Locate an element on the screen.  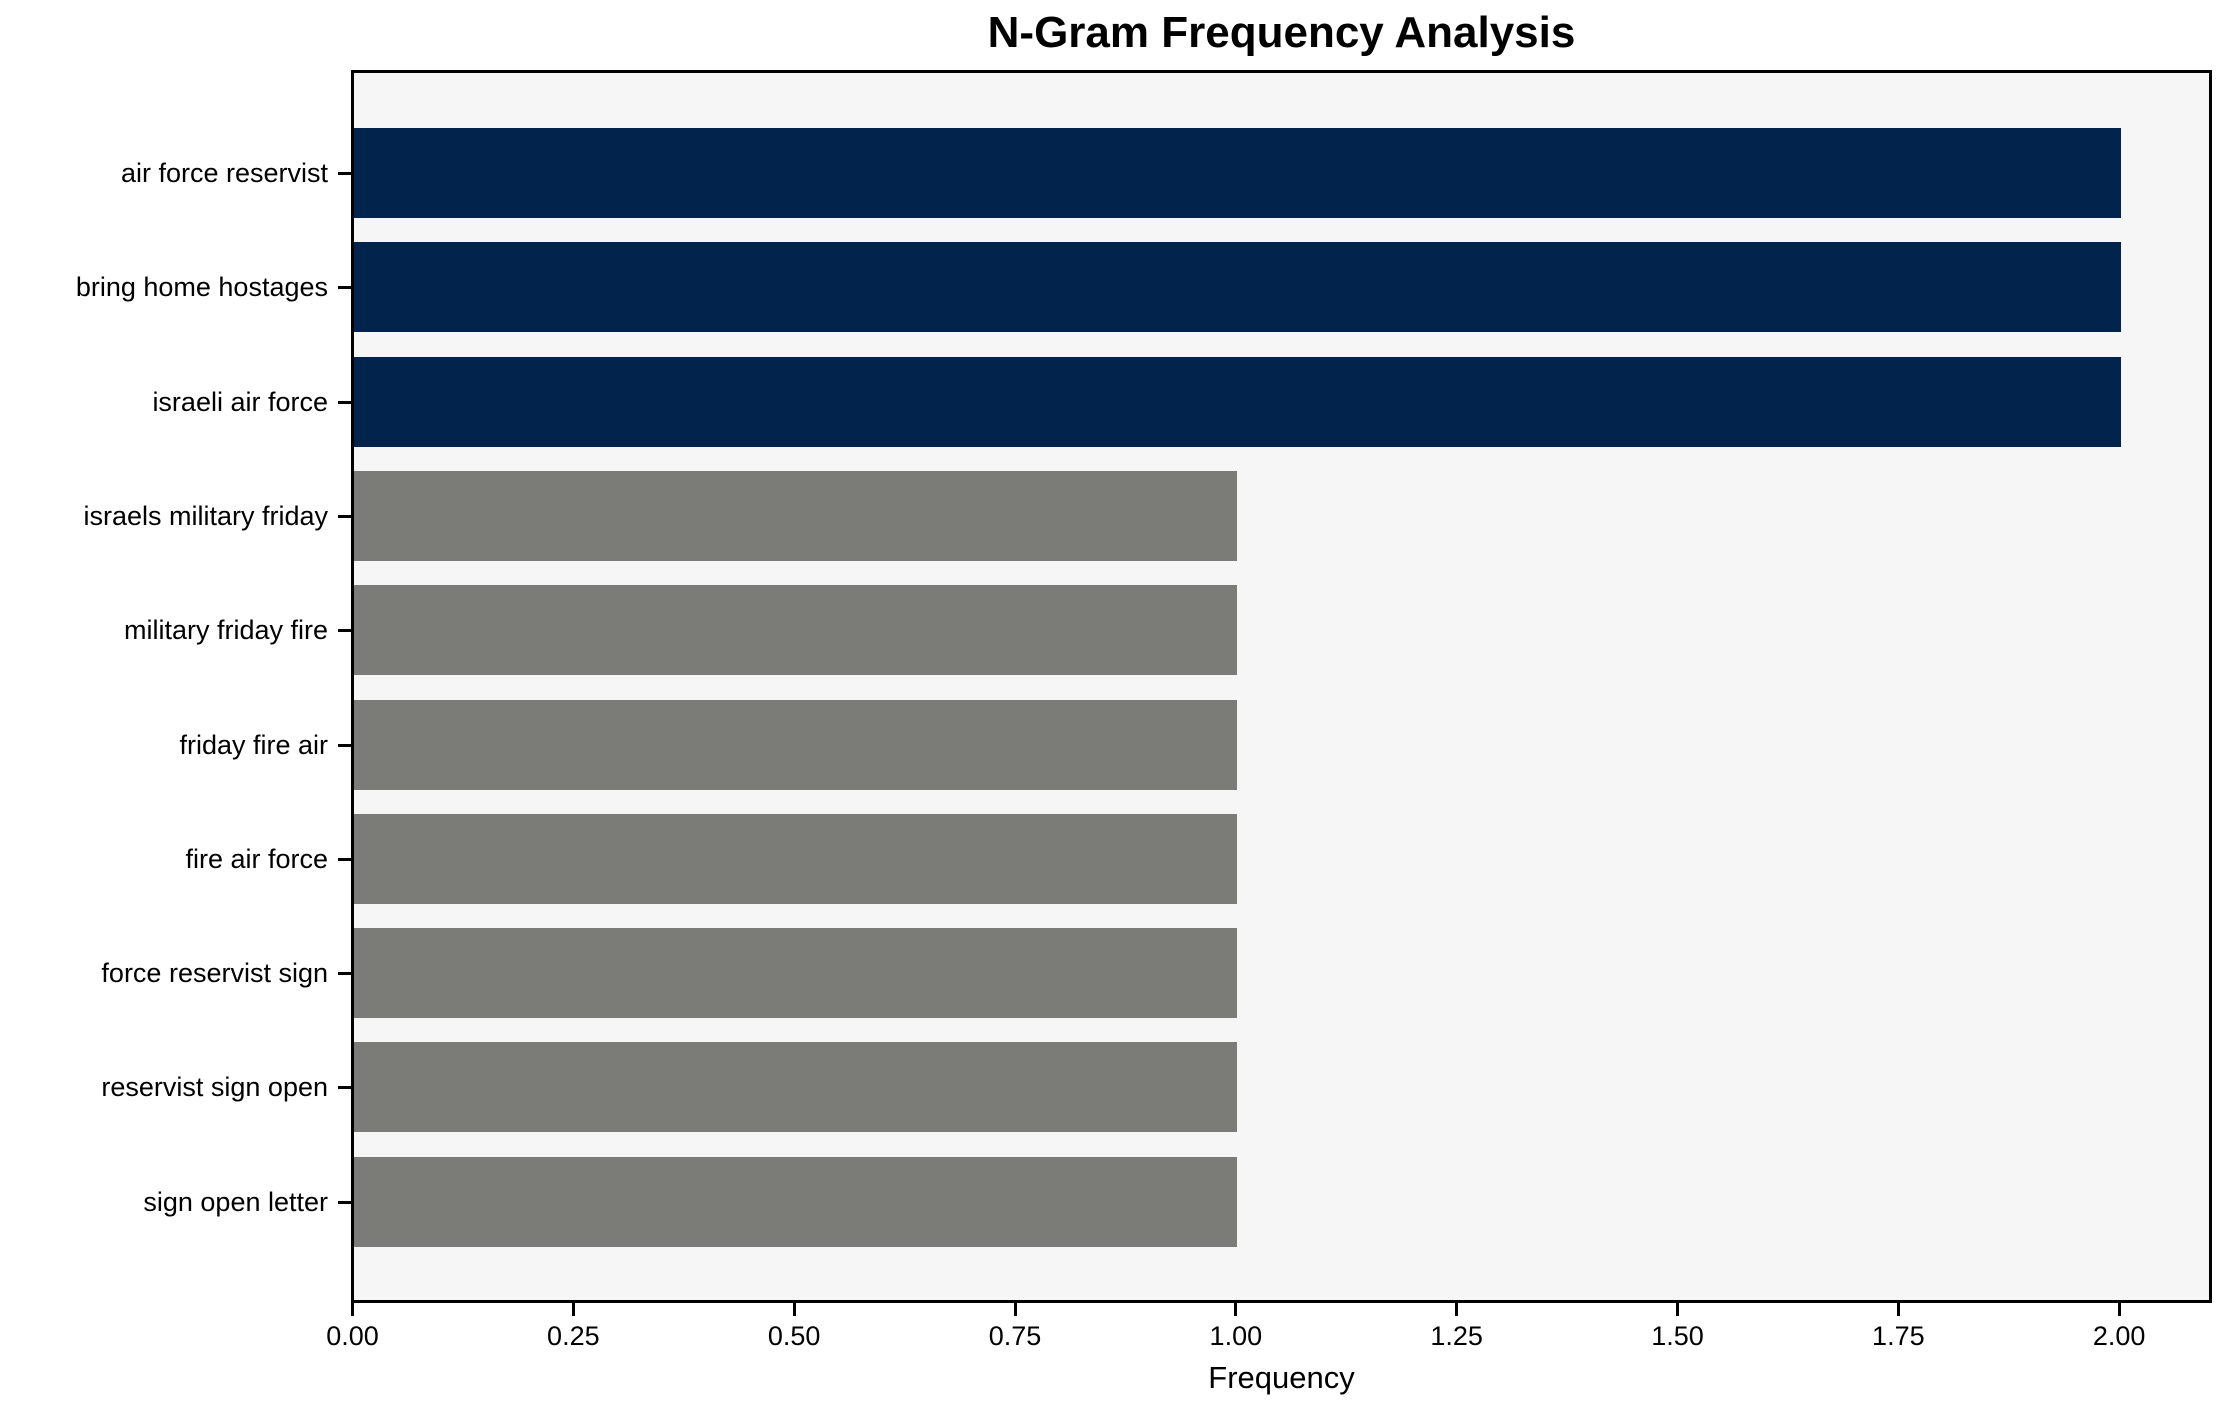
y-tick-label: force reservist sign is located at coordinates (214, 973).